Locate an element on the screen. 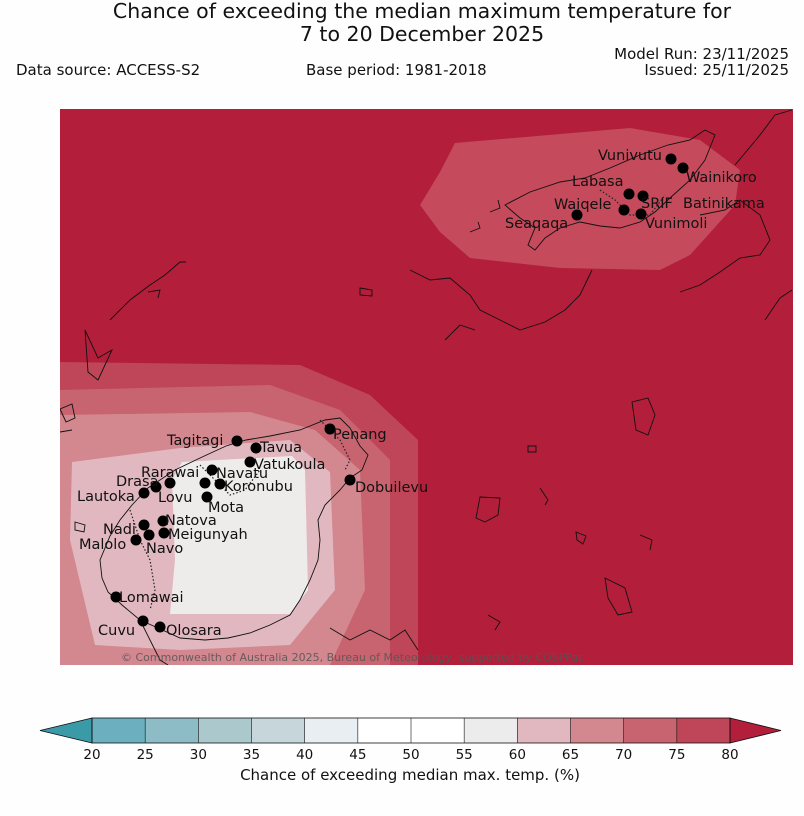 This screenshot has width=804, height=816. svg-text: Vunimoli is located at coordinates (676, 224).